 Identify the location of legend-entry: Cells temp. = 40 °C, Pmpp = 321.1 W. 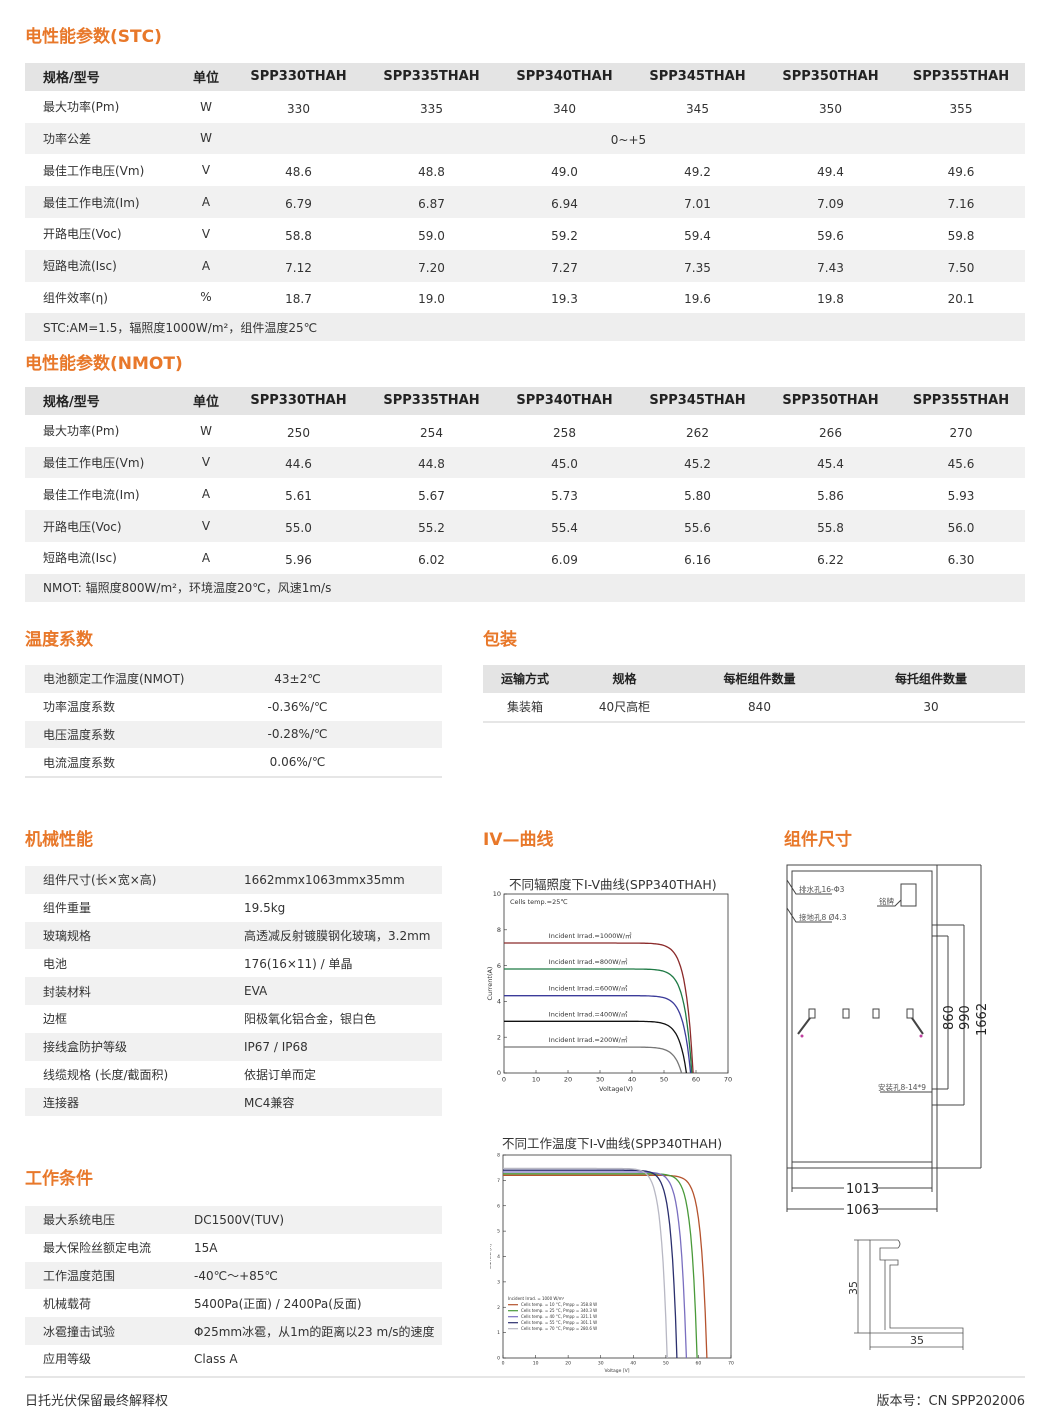
(559, 1316).